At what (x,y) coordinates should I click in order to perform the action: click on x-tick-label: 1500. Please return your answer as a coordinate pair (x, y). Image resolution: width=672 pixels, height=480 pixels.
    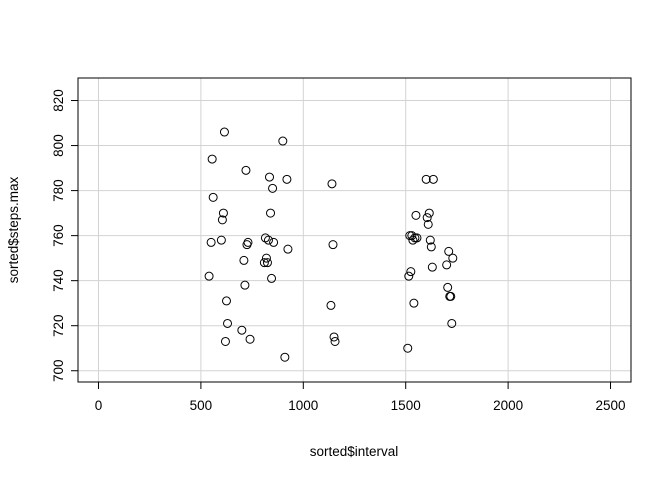
    Looking at the image, I should click on (406, 405).